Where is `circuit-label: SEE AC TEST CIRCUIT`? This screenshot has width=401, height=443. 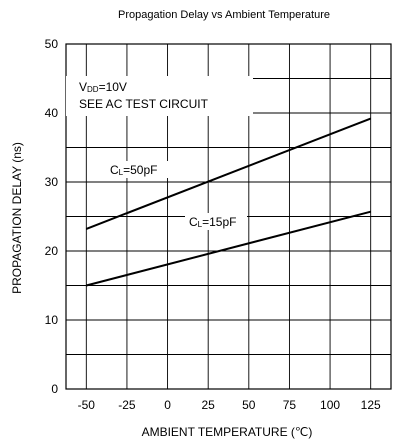 circuit-label: SEE AC TEST CIRCUIT is located at coordinates (144, 104).